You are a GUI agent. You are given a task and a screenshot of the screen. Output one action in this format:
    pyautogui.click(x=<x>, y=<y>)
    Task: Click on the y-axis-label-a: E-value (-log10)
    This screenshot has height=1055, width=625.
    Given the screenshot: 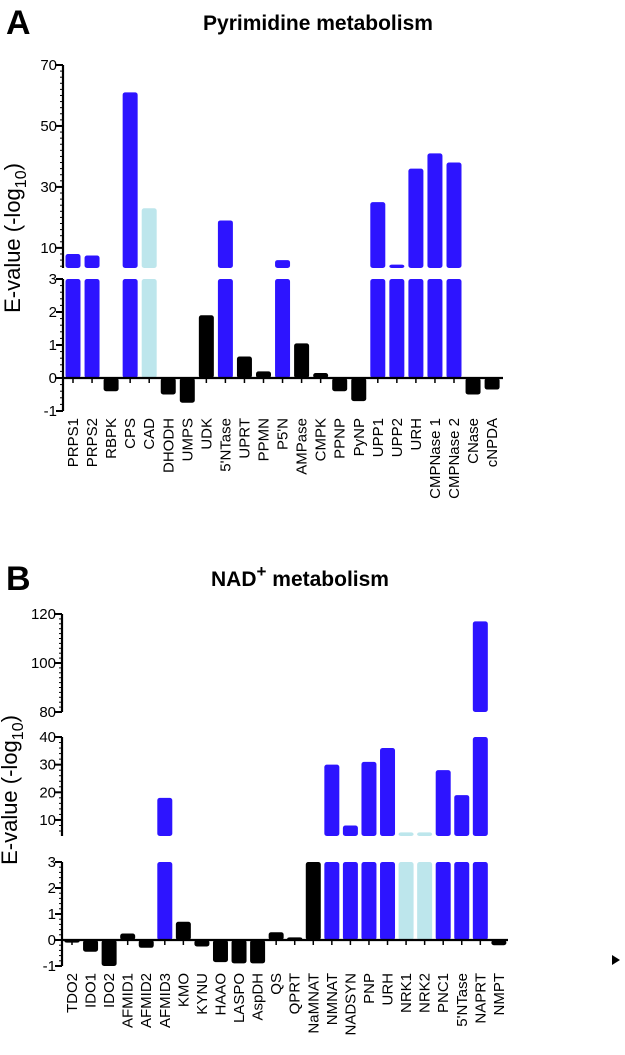 What is the action you would take?
    pyautogui.click(x=15, y=238)
    